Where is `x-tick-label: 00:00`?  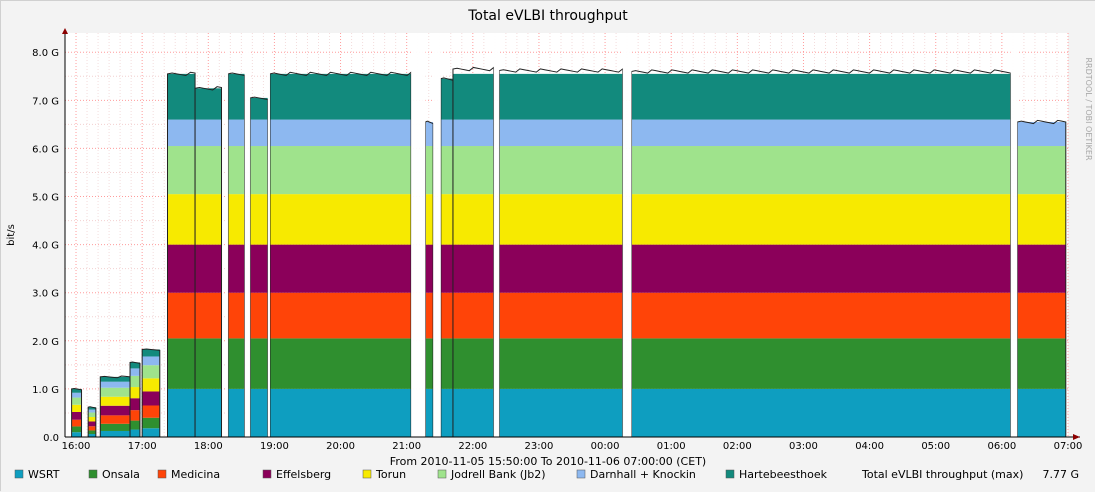 x-tick-label: 00:00 is located at coordinates (605, 446).